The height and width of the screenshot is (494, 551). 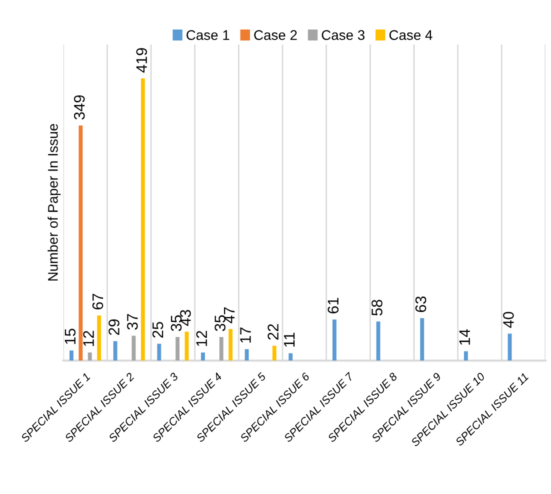 What do you see at coordinates (333, 306) in the screenshot?
I see `data-label: 61` at bounding box center [333, 306].